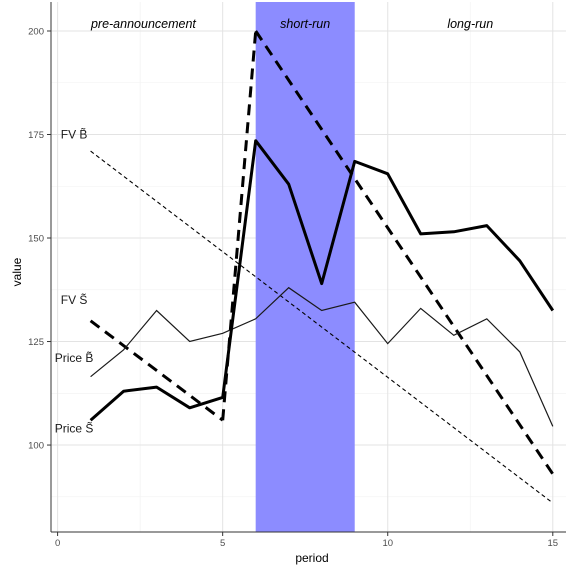 The width and height of the screenshot is (567, 569). Describe the element at coordinates (36, 239) in the screenshot. I see `y-tick-label: 150` at that location.